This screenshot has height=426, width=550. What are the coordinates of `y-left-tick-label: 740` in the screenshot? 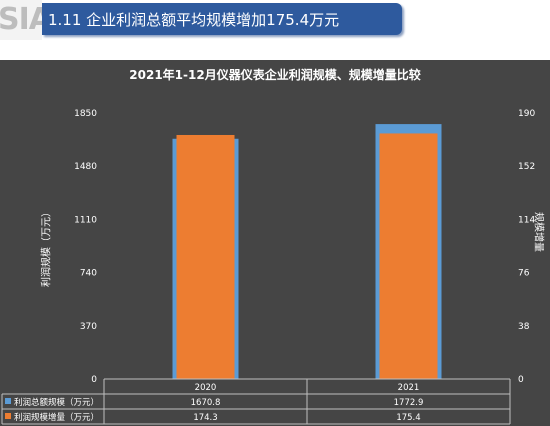 It's located at (88, 274).